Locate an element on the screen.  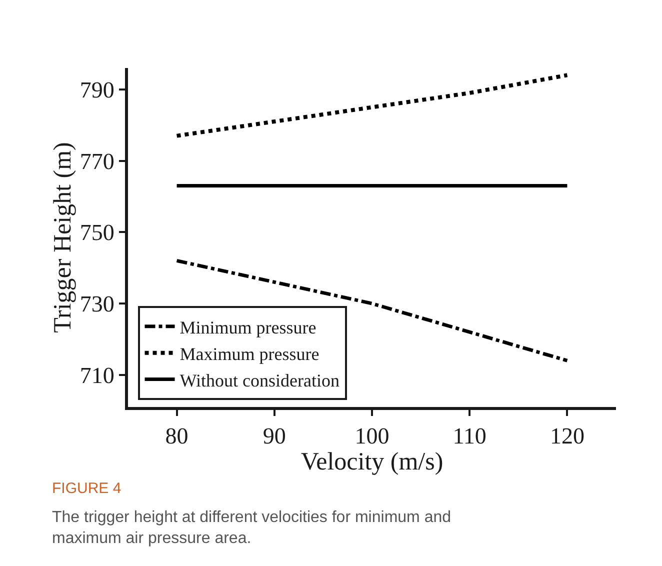
legend-label: Maximum pressure is located at coordinates (250, 354).